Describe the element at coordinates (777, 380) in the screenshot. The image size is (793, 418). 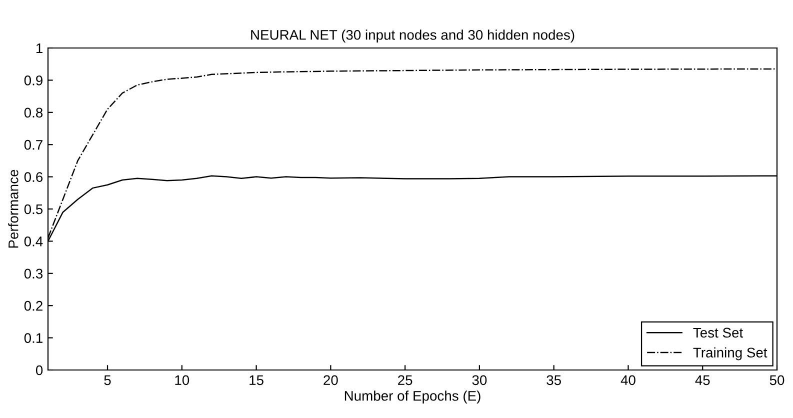
I see `x-tick-label: 50` at that location.